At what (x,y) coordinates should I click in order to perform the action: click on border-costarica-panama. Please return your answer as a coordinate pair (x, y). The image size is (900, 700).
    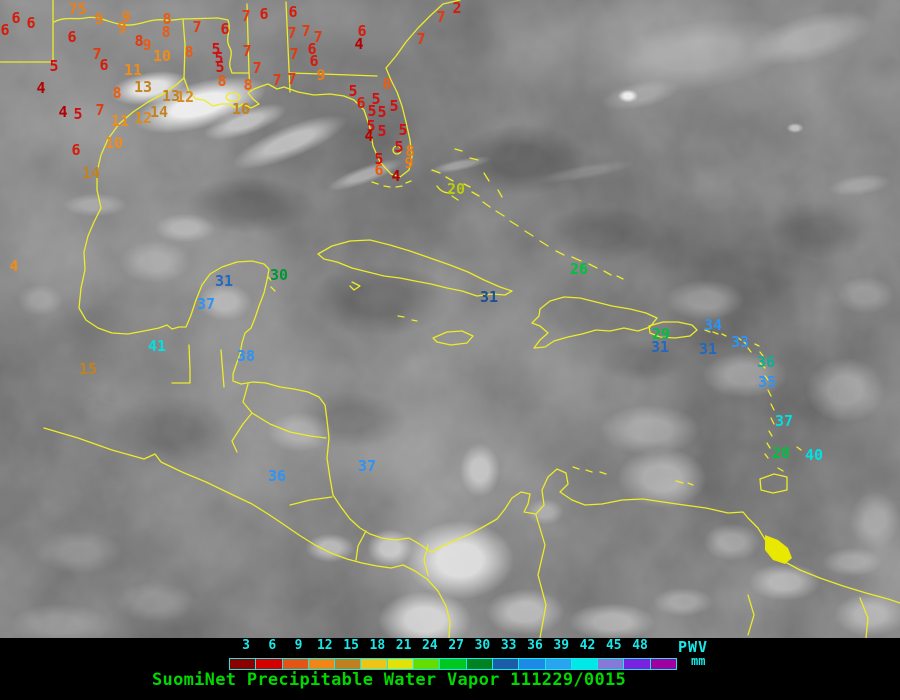
    Looking at the image, I should click on (361, 545).